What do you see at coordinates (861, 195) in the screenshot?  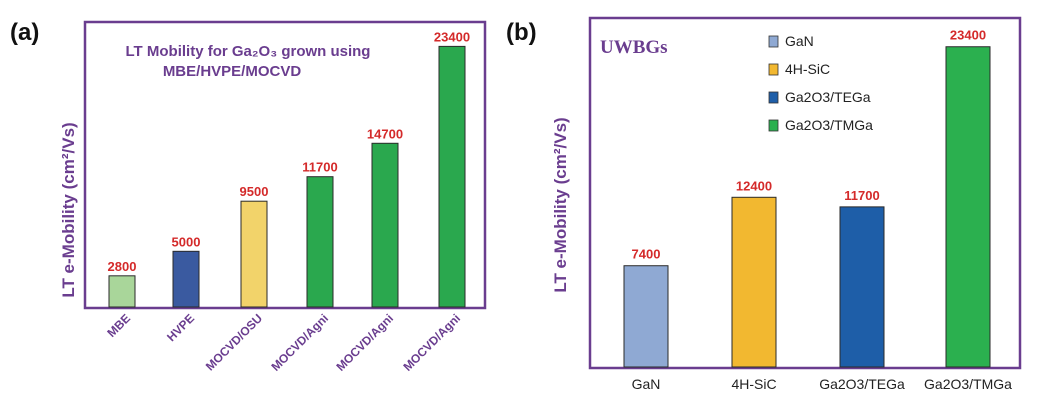 I see `panel-b-value-label: 11700` at bounding box center [861, 195].